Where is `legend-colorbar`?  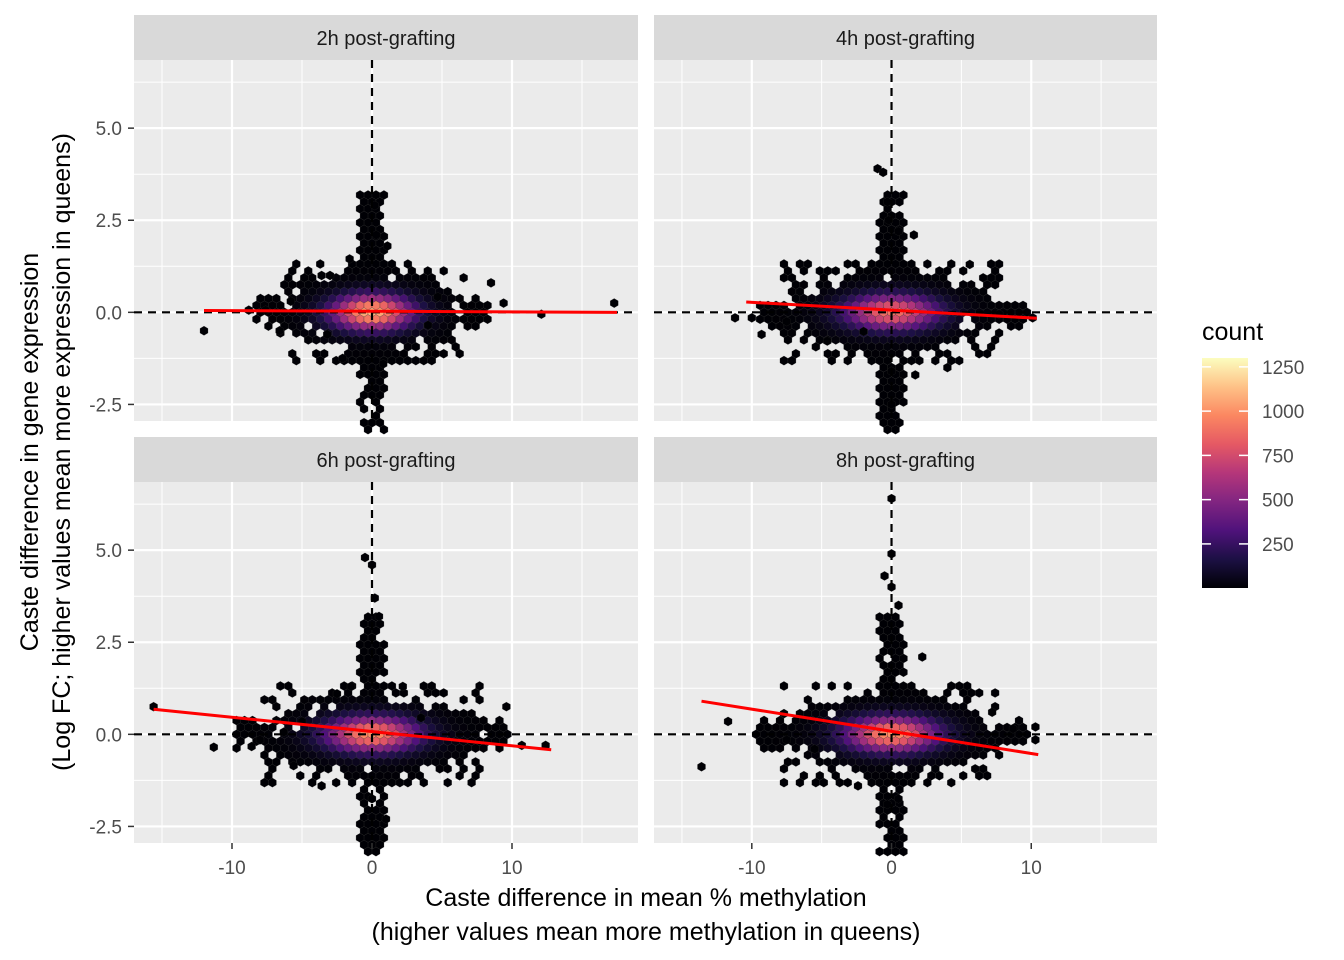 legend-colorbar is located at coordinates (1225, 473).